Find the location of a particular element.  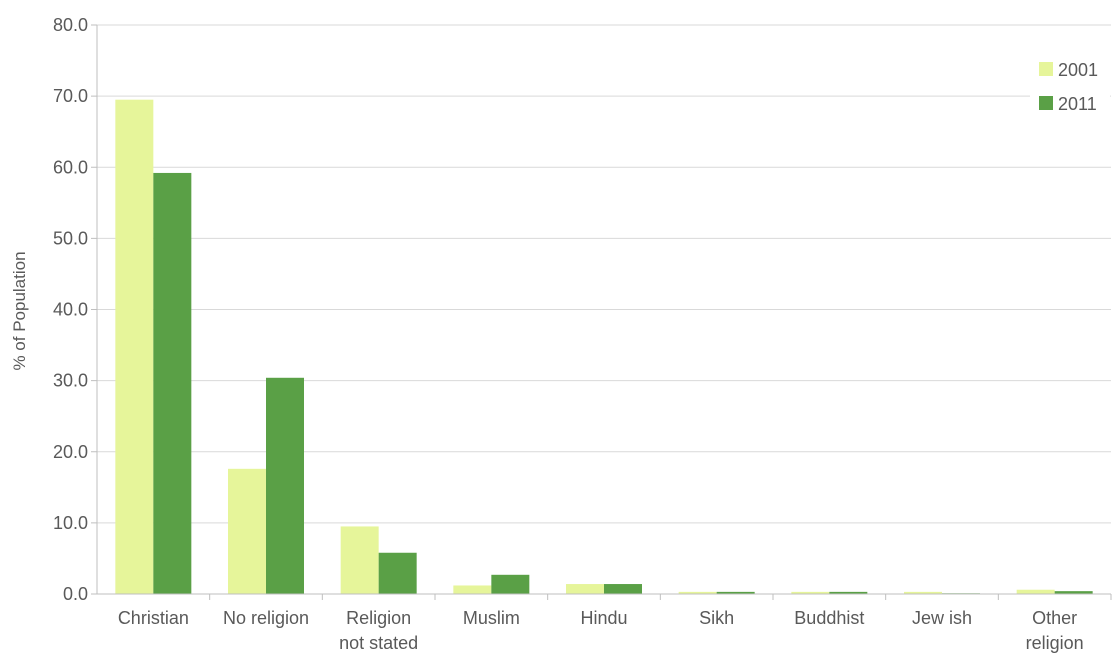

x-category-label: Other religion is located at coordinates (1055, 630).